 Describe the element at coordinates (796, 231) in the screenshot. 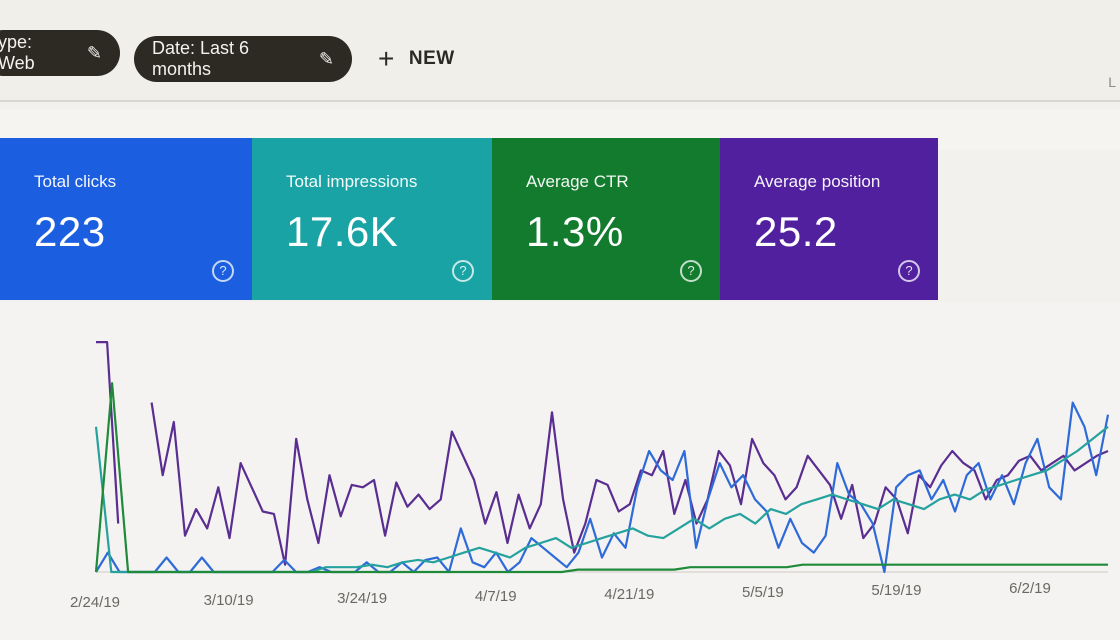

I see `metric-value: 25.2` at that location.